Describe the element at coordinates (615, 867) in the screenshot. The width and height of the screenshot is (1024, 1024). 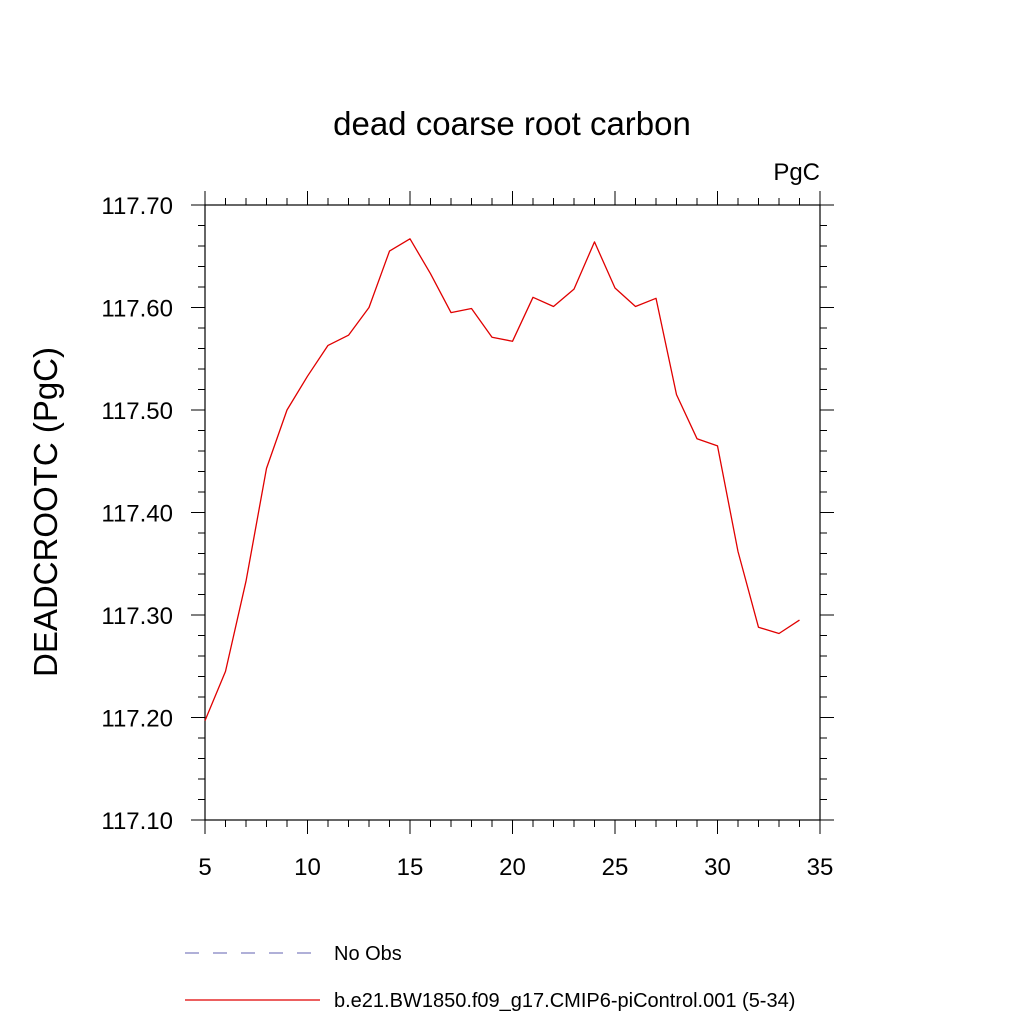
I see `x-tick-label: 25` at that location.